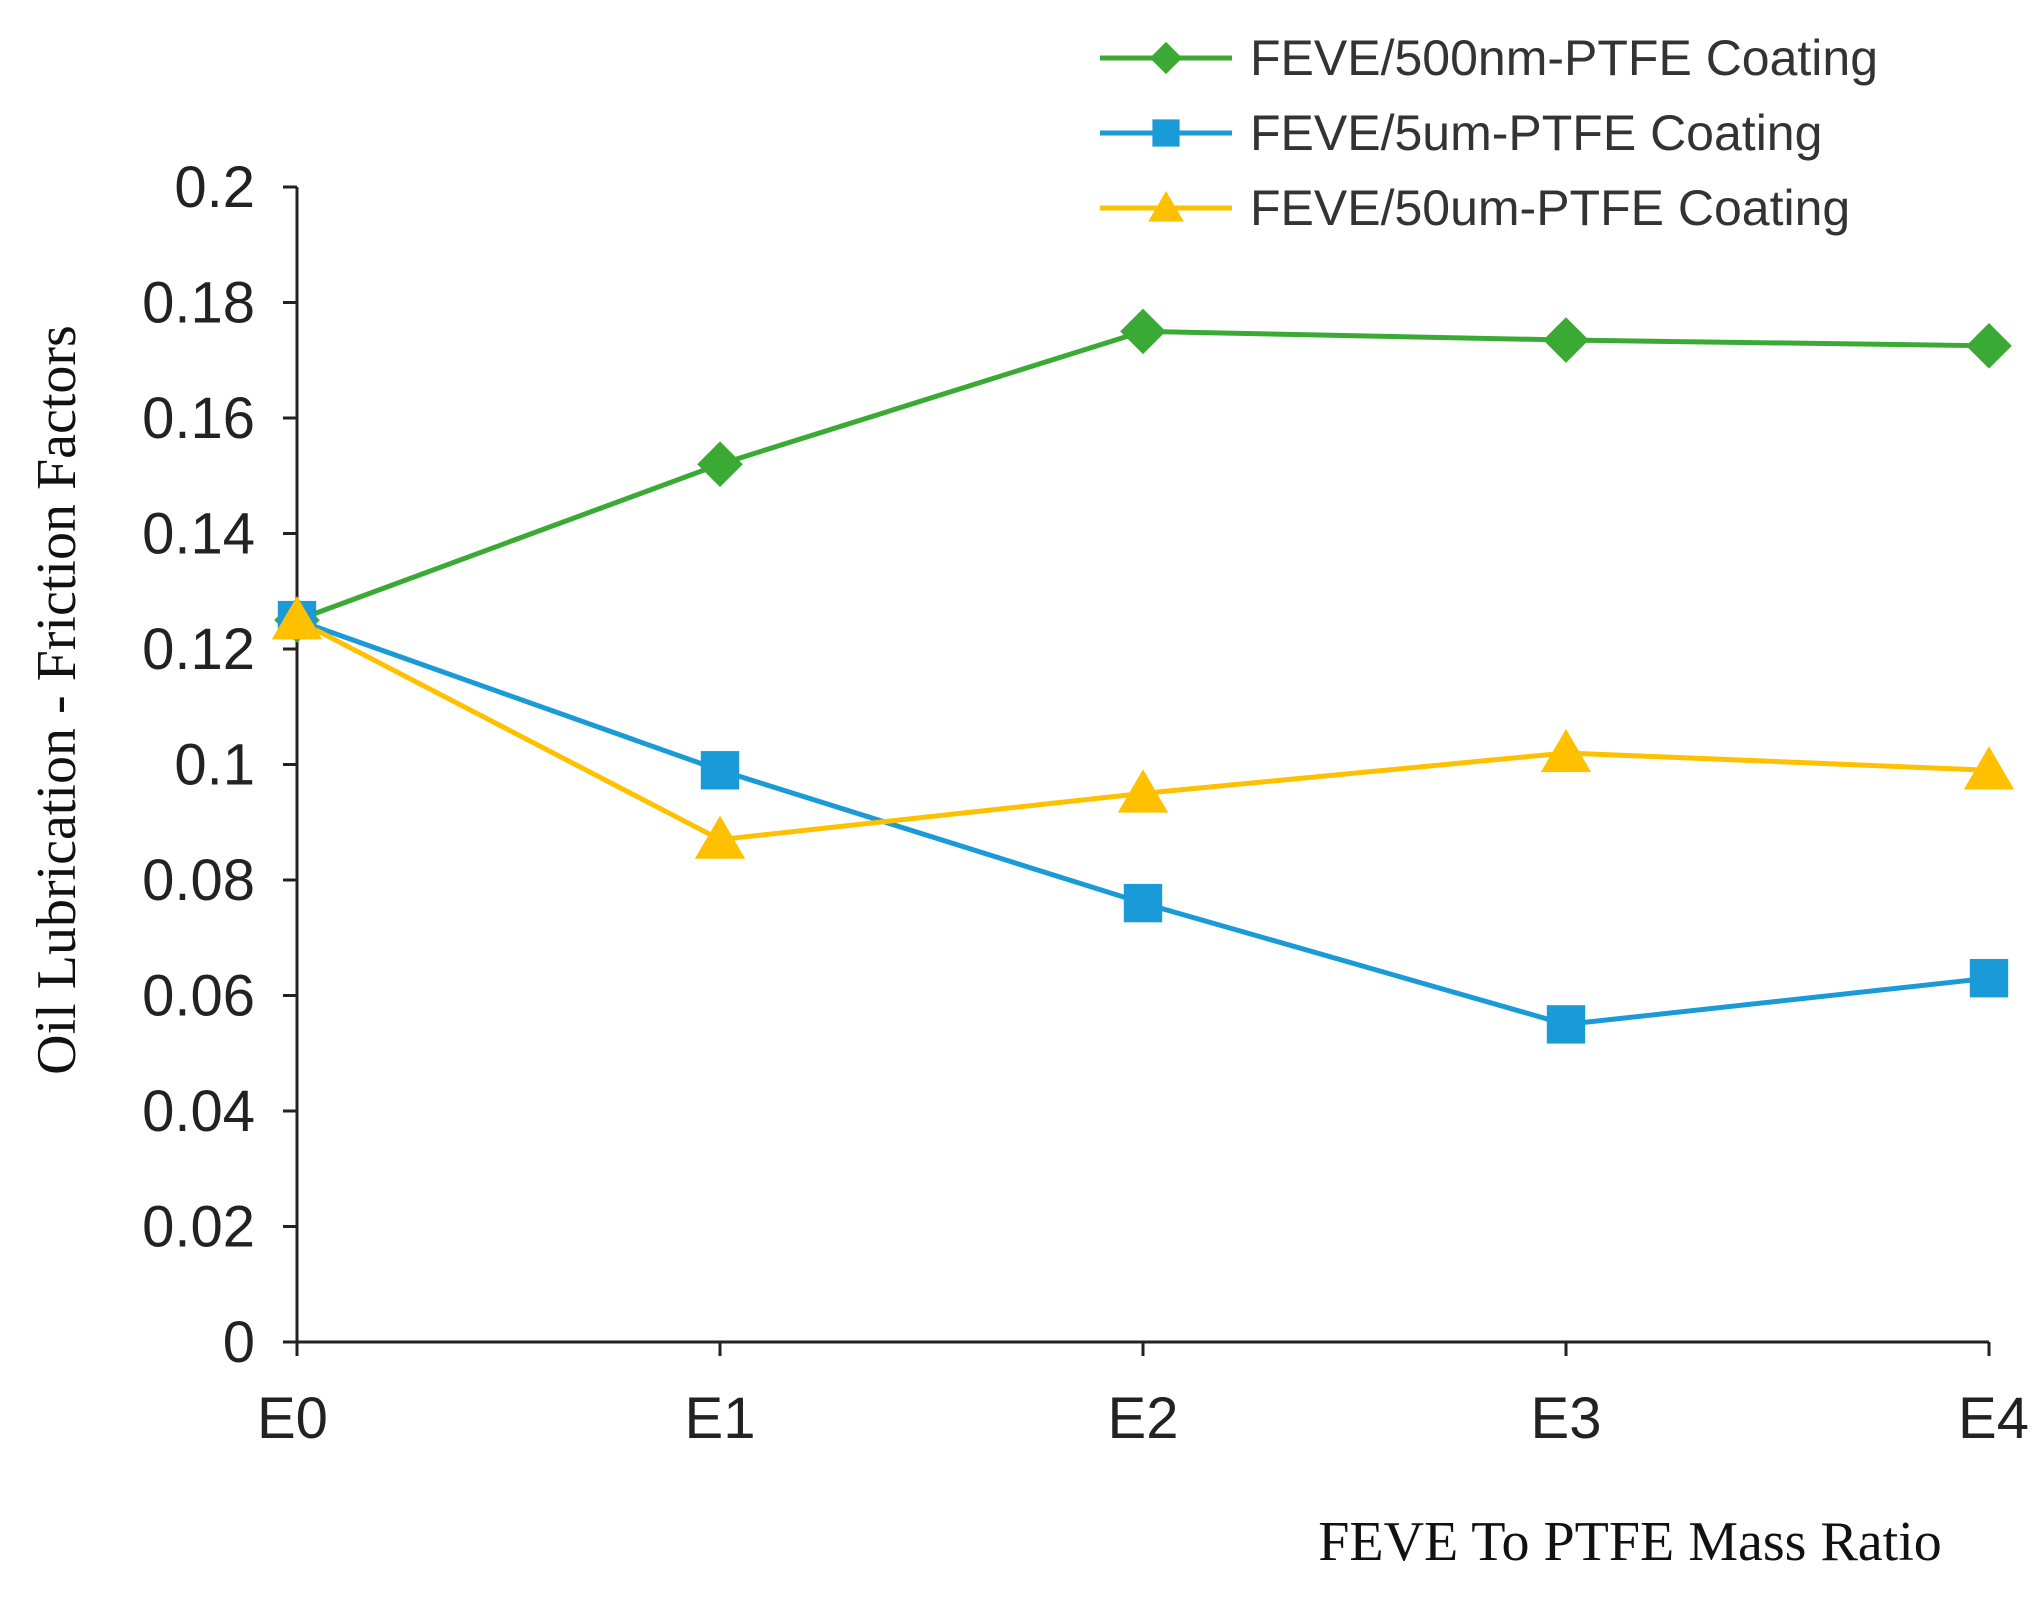 The image size is (2043, 1602). What do you see at coordinates (198, 880) in the screenshot?
I see `y-tick-label: 0.08` at bounding box center [198, 880].